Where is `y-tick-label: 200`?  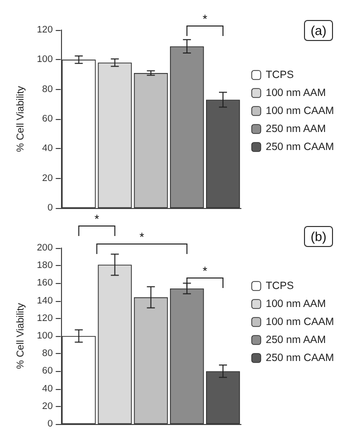
y-tick-label: 200 is located at coordinates (44, 248).